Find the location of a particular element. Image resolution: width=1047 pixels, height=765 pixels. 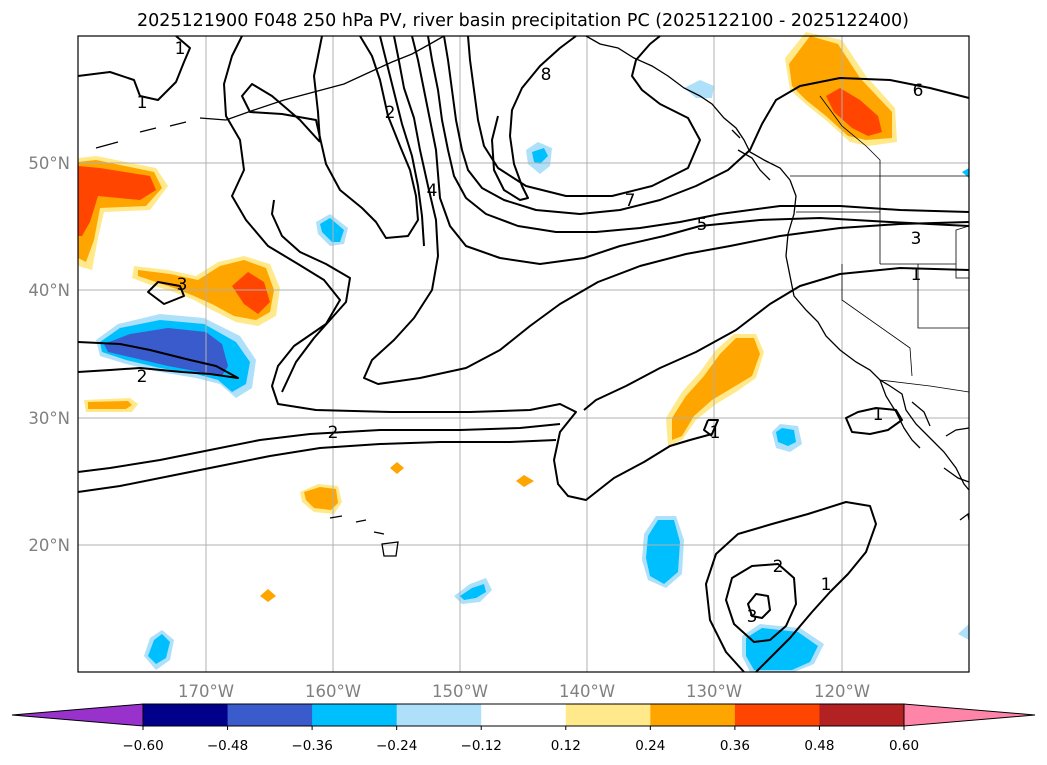

pv-contour-2-dome is located at coordinates (761, 603).